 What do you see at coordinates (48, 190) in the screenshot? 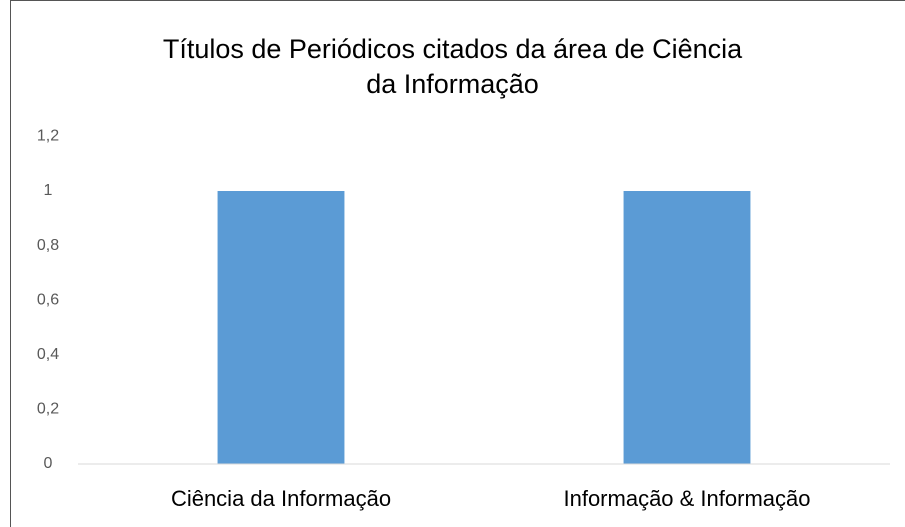
I see `y-tick-label: 1` at bounding box center [48, 190].